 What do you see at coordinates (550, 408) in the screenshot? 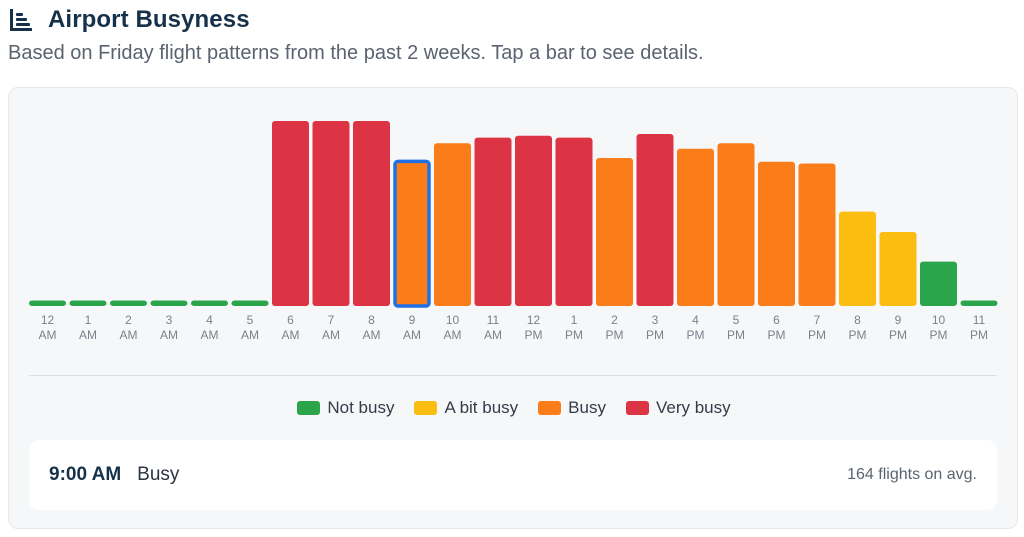
I see `legend-swatch-busy` at bounding box center [550, 408].